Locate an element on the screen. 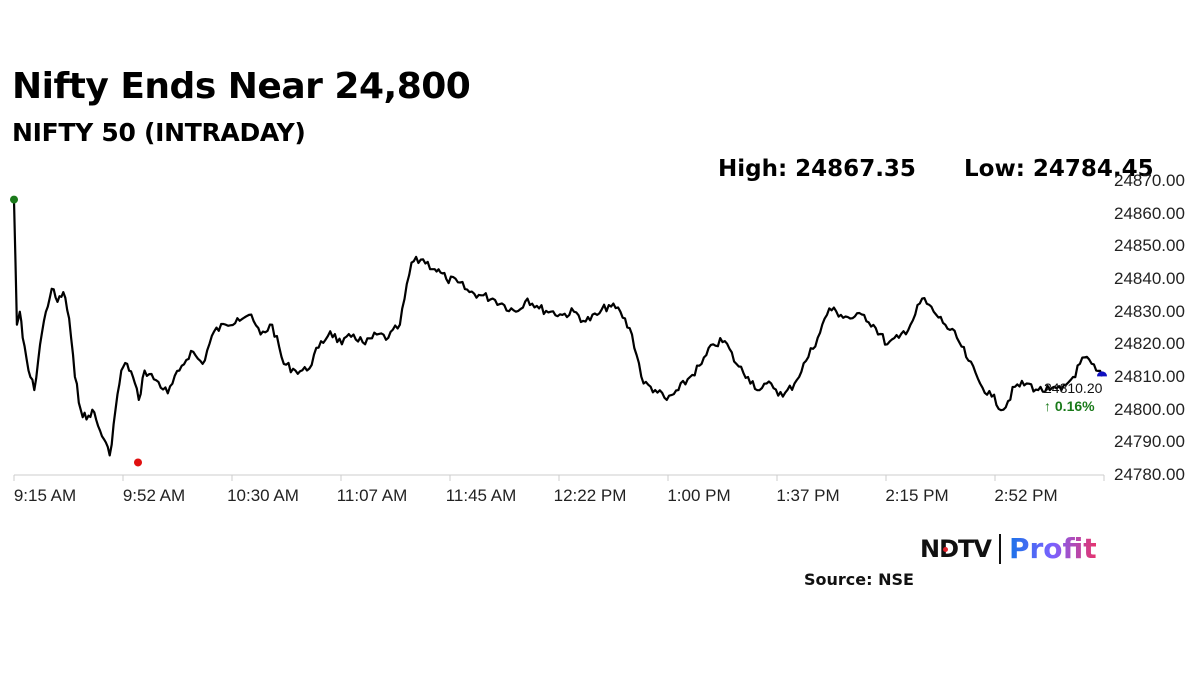 This screenshot has width=1200, height=674. y-tick-label: 24820.00 is located at coordinates (1149, 344).